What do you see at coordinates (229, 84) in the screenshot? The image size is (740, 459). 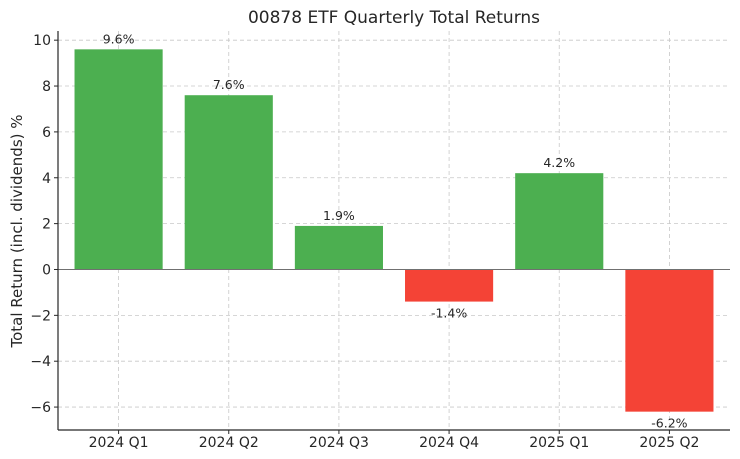 I see `data-label: 7.6%` at bounding box center [229, 84].